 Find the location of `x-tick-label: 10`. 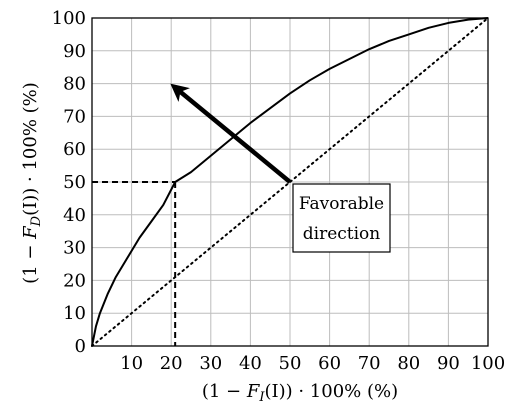

x-tick-label: 10 is located at coordinates (131, 363).